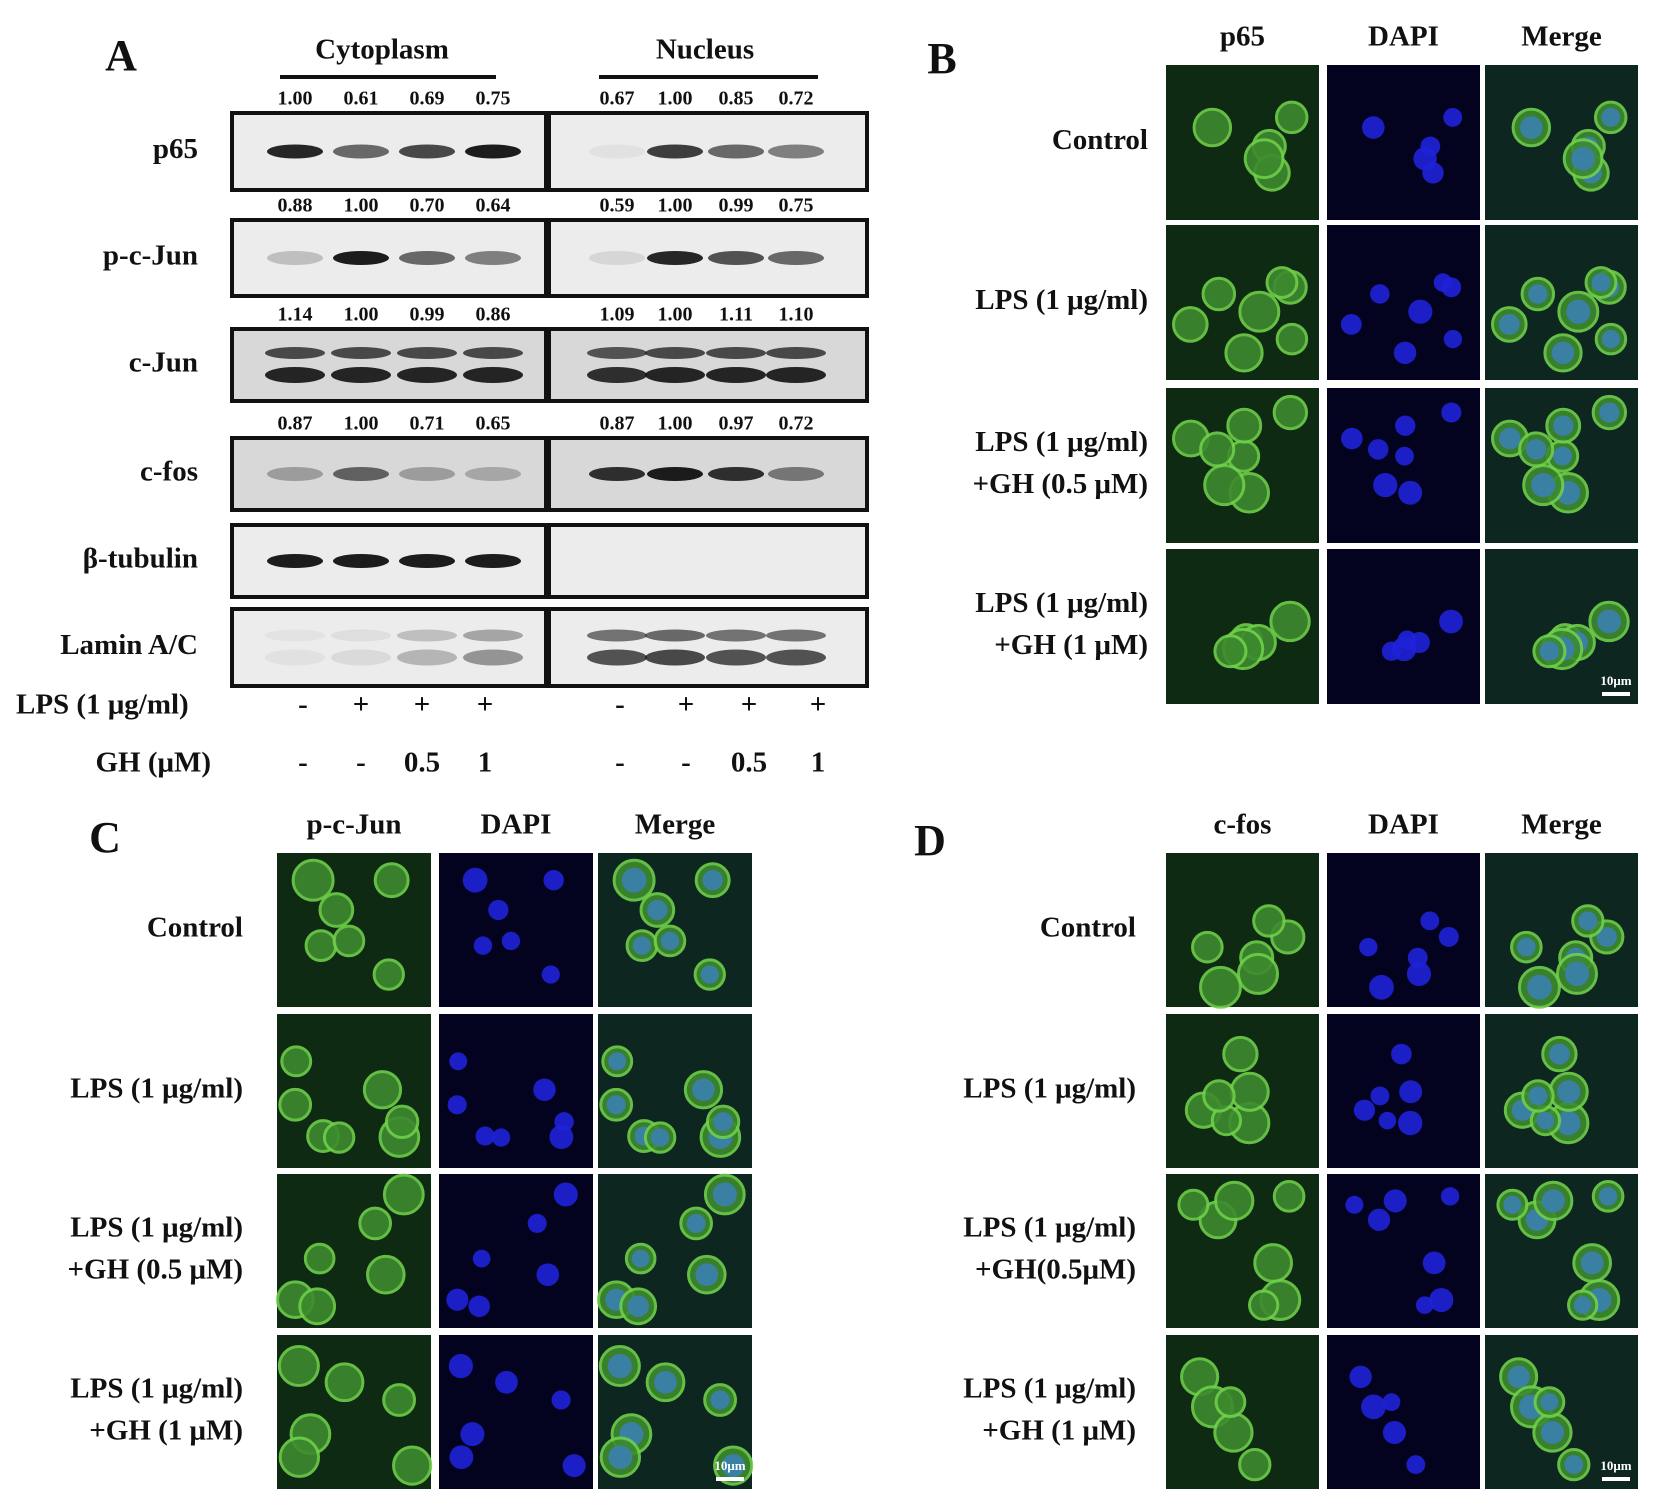 The image size is (1654, 1502). Describe the element at coordinates (736, 206) in the screenshot. I see `density-value: 0.99` at that location.